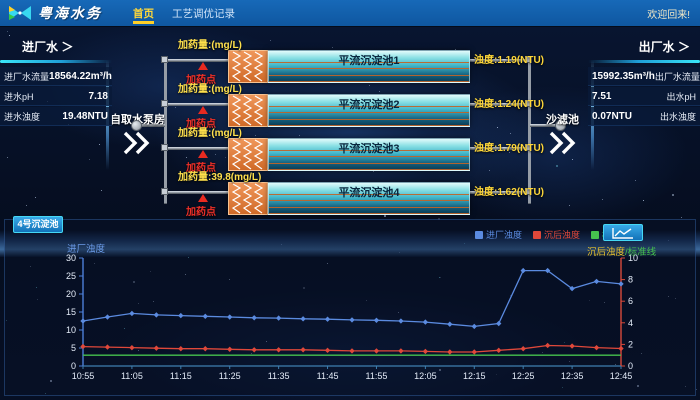  Describe the element at coordinates (509, 60) in the screenshot. I see `turbidity-badge: 浊度:1.19(NTU)` at that location.